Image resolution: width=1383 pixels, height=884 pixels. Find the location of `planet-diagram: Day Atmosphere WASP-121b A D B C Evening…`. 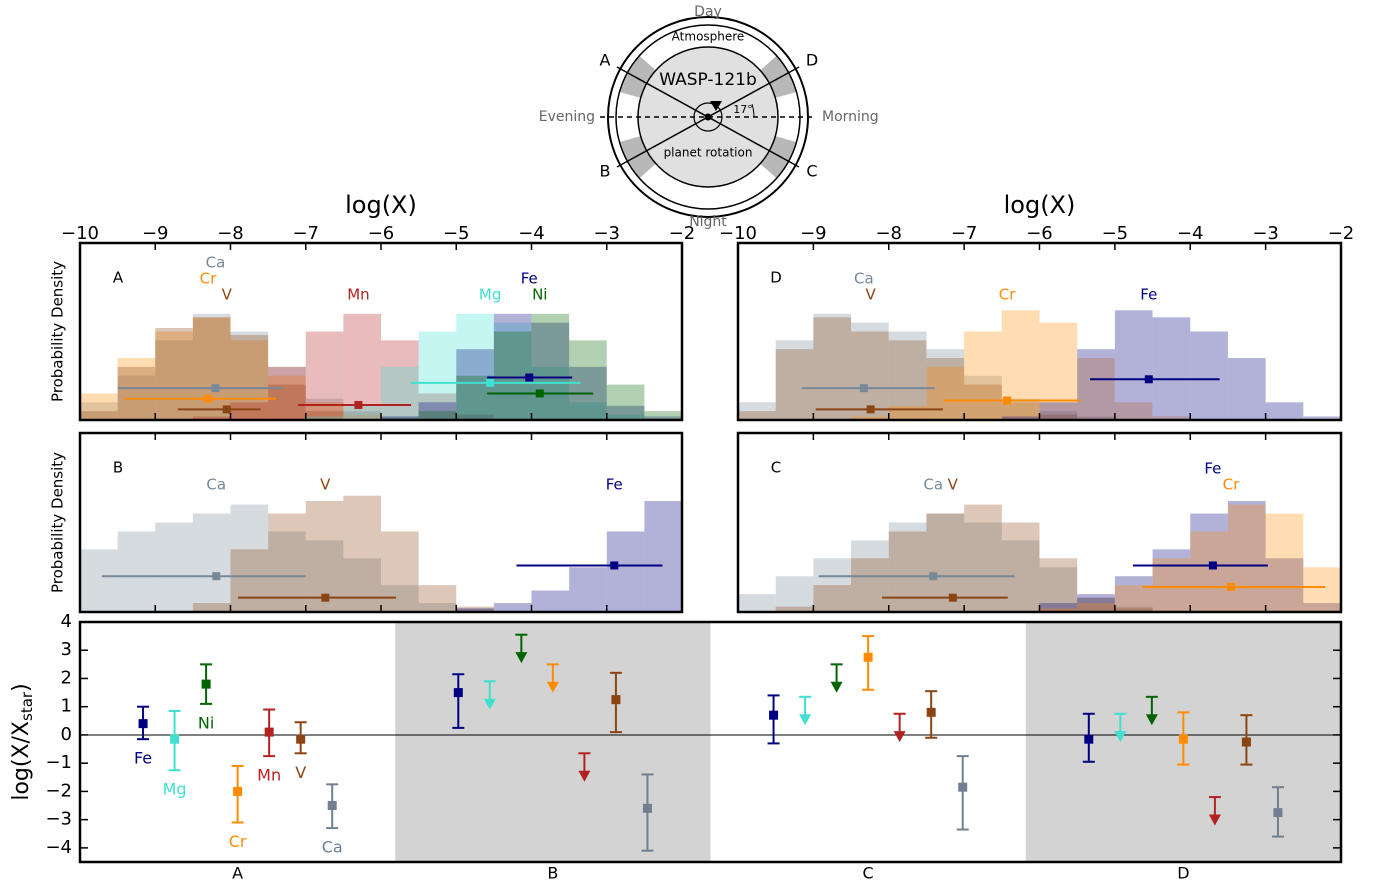

planet-diagram: Day Atmosphere WASP-121b A D B C Evening… is located at coordinates (709, 117).